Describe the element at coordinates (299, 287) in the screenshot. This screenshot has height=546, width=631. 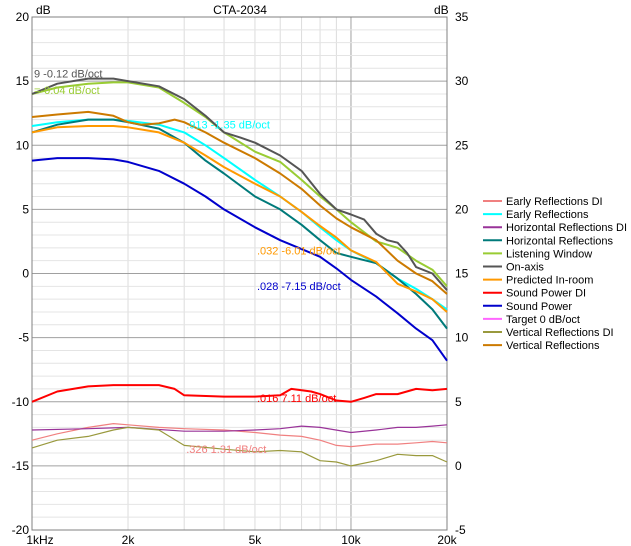
I see `annotation-4: .028 -7.15 dB/oct` at that location.